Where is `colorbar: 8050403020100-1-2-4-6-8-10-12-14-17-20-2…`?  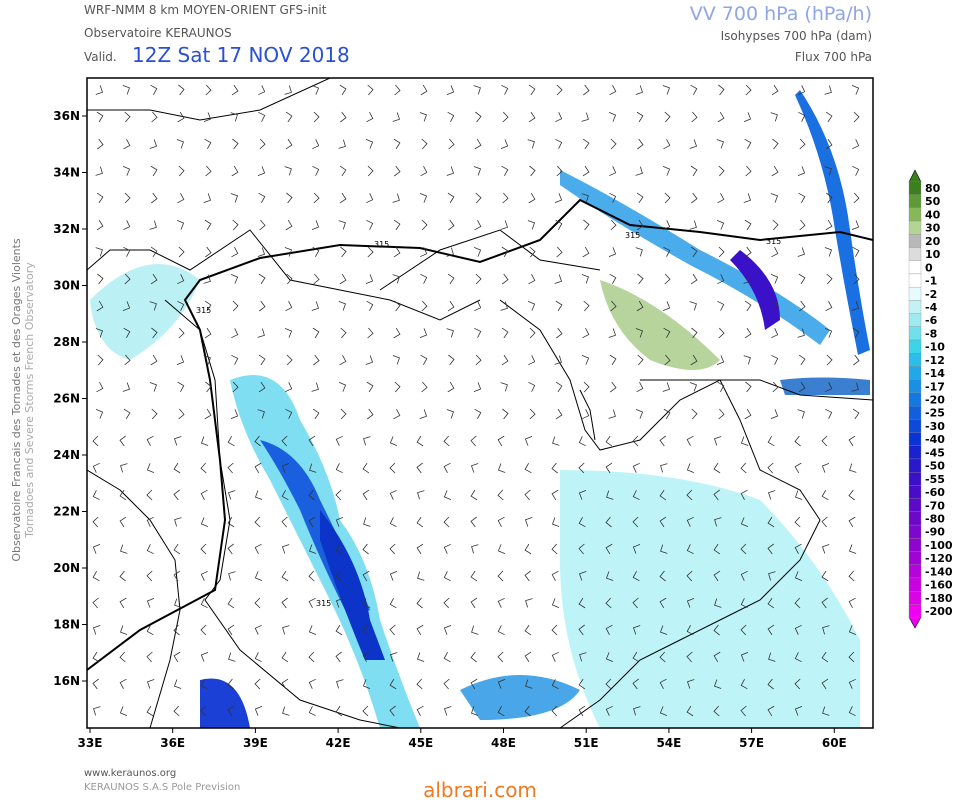
colorbar: 8050403020100-1-2-4-6-8-10-12-14-17-20-2… is located at coordinates (930, 399).